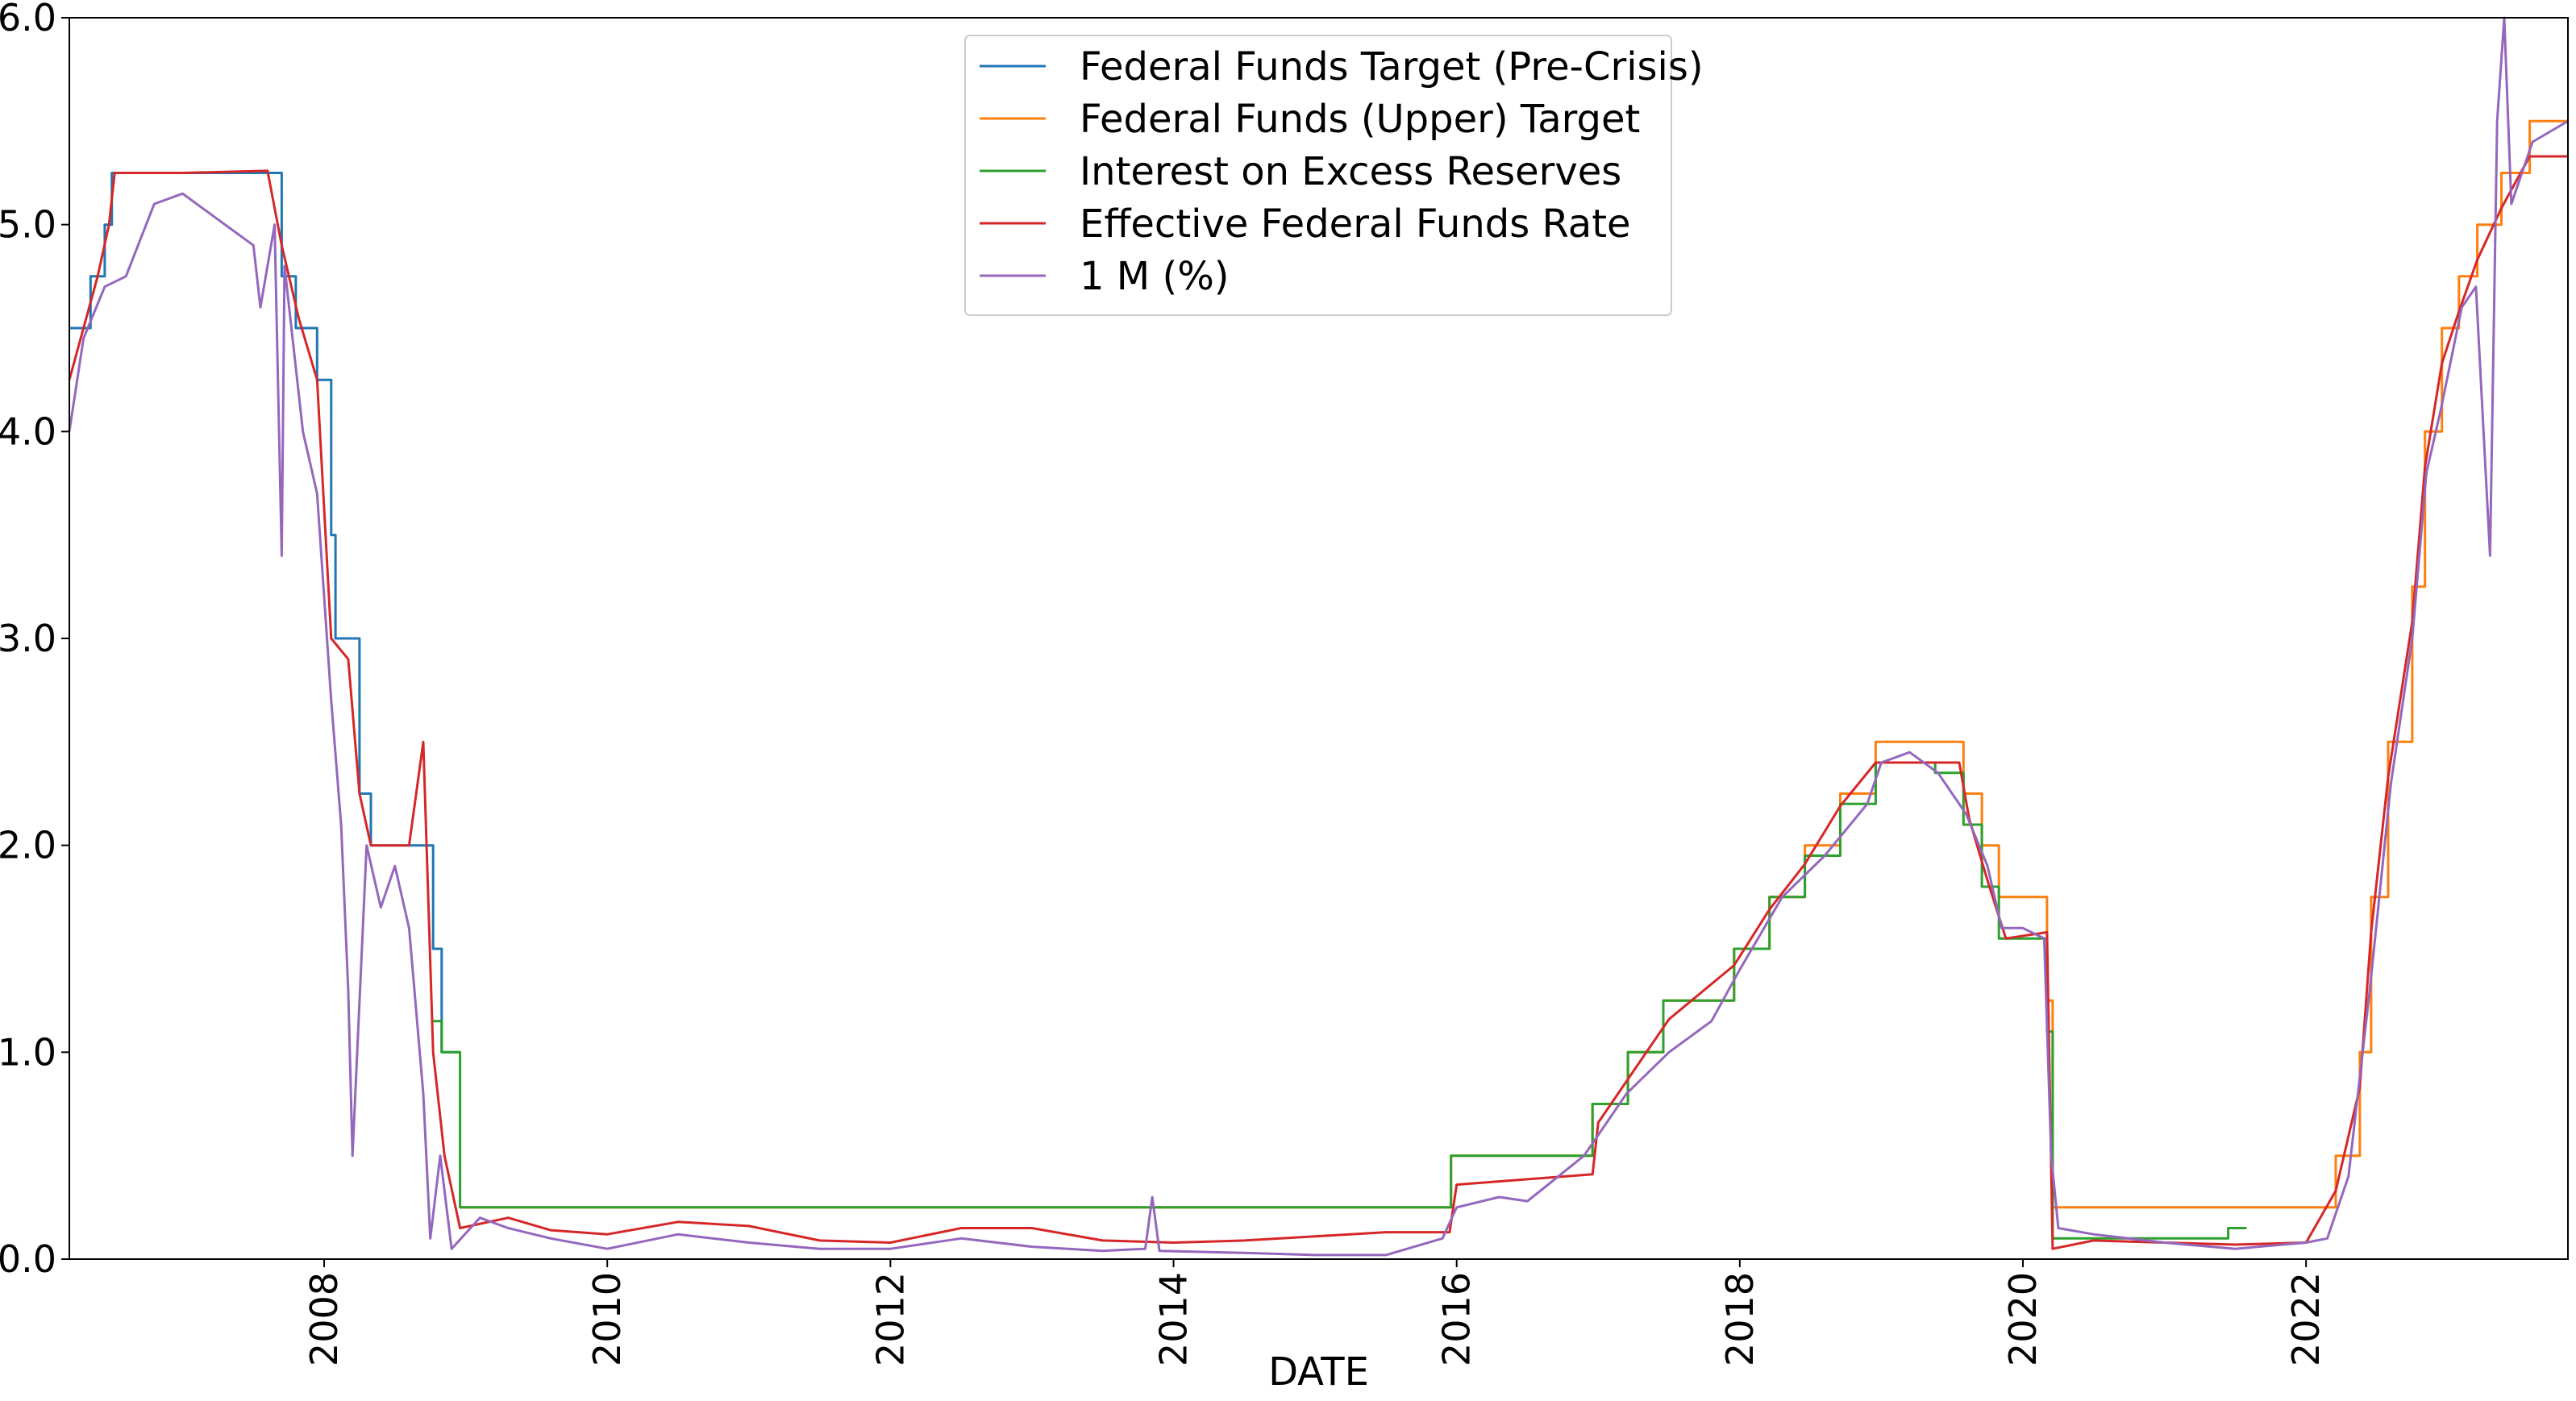  Describe the element at coordinates (1392, 66) in the screenshot. I see `legend-label: Federal Funds Target (Pre-Crisis)` at that location.